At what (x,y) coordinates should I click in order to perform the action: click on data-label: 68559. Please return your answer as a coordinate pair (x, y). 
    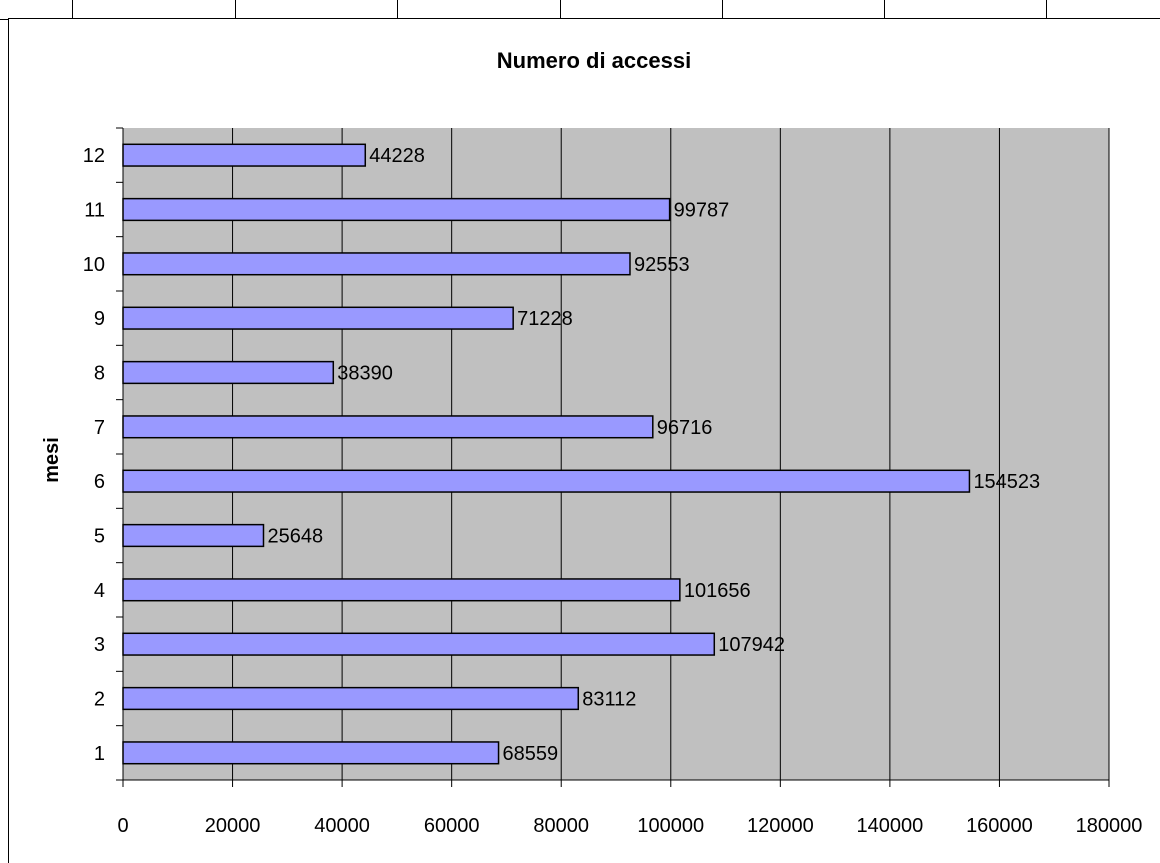
    Looking at the image, I should click on (531, 754).